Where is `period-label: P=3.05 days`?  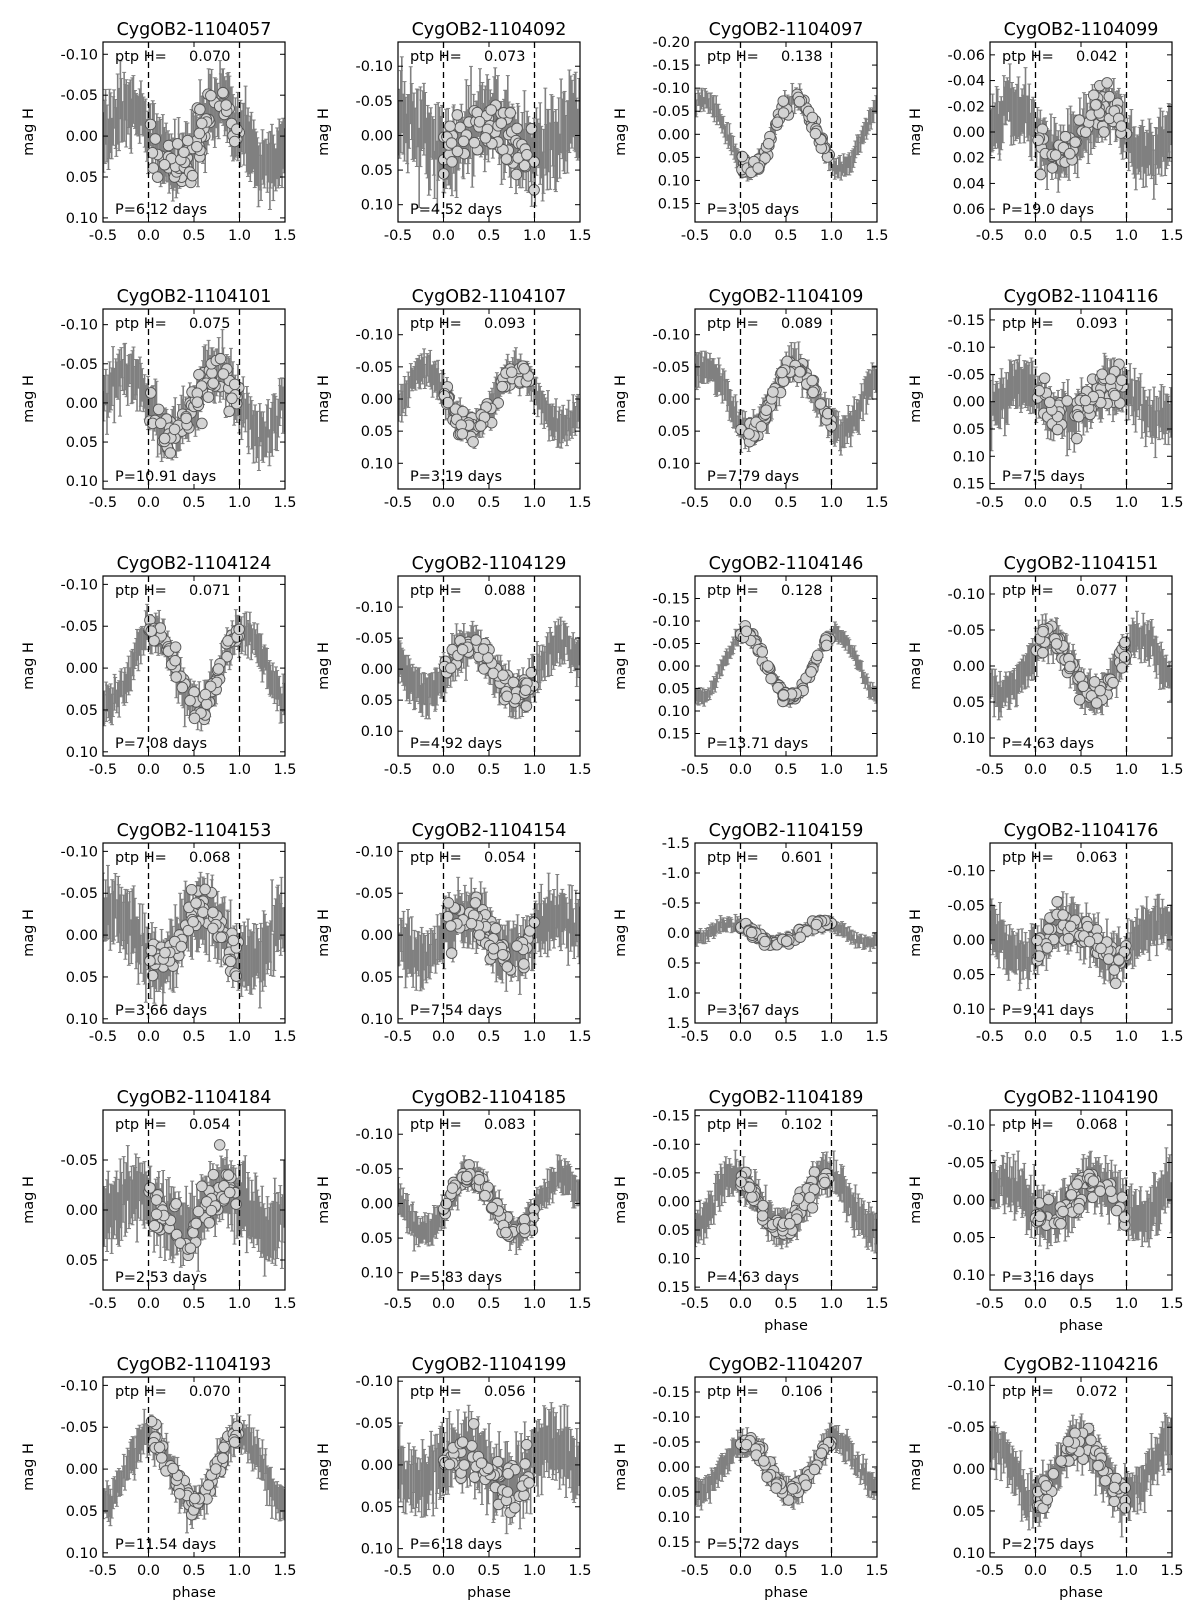
period-label: P=3.05 days is located at coordinates (753, 210).